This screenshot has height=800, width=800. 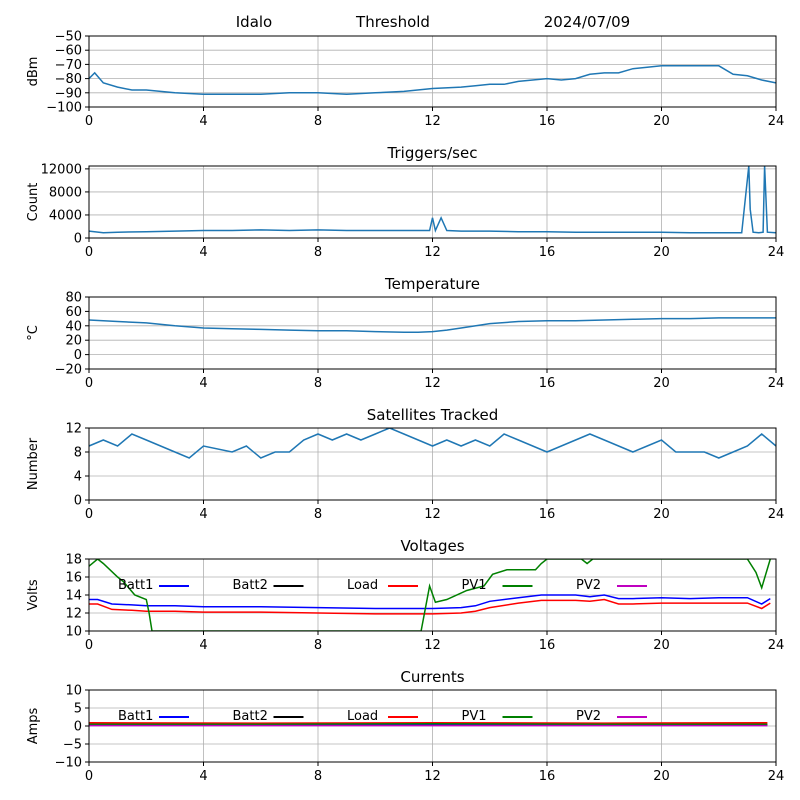 I want to click on header-mode: Threshold, so click(x=392, y=22).